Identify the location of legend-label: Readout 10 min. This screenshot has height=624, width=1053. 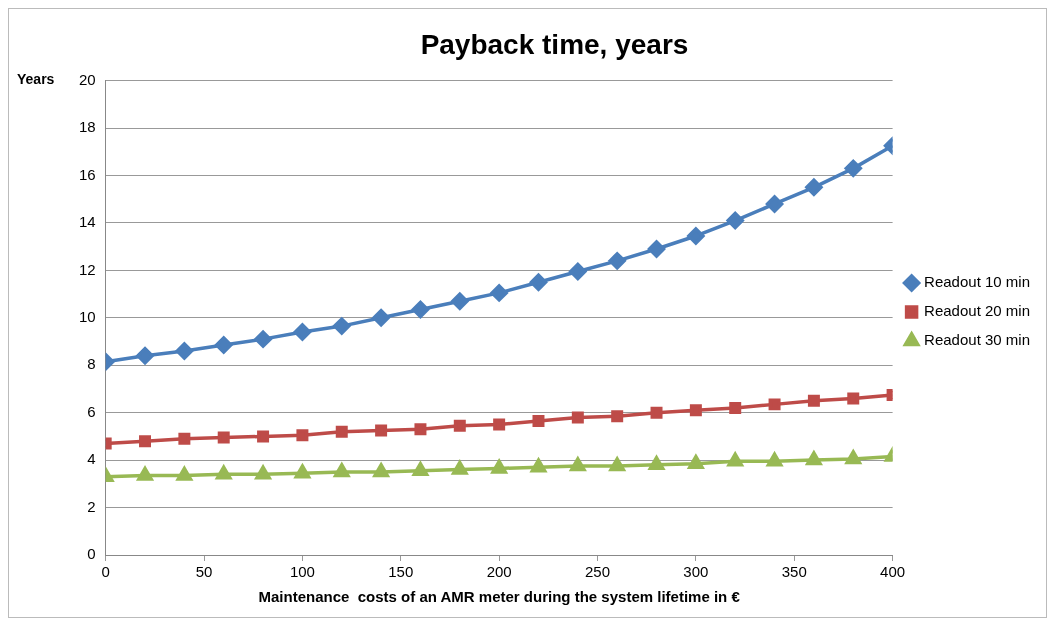
(977, 282).